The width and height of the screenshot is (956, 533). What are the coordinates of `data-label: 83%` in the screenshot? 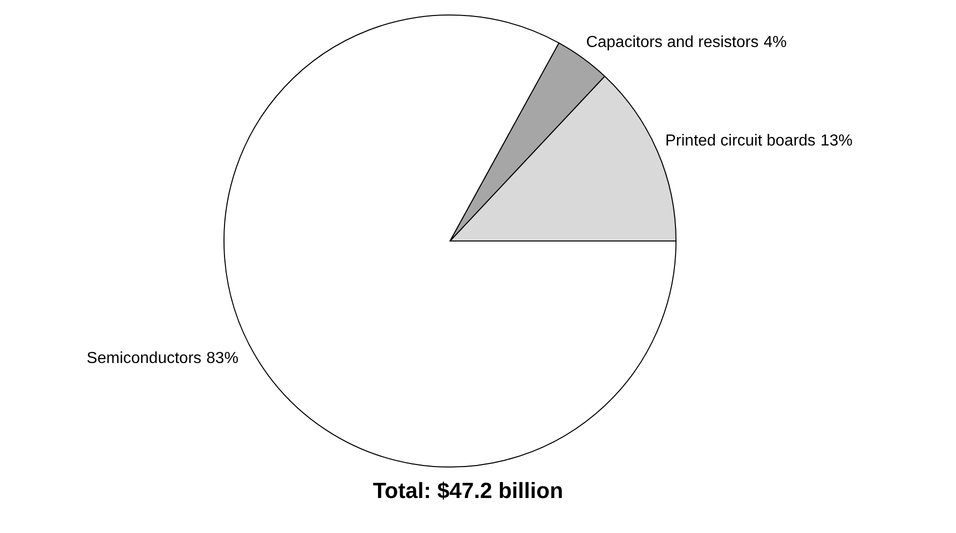 It's located at (222, 358).